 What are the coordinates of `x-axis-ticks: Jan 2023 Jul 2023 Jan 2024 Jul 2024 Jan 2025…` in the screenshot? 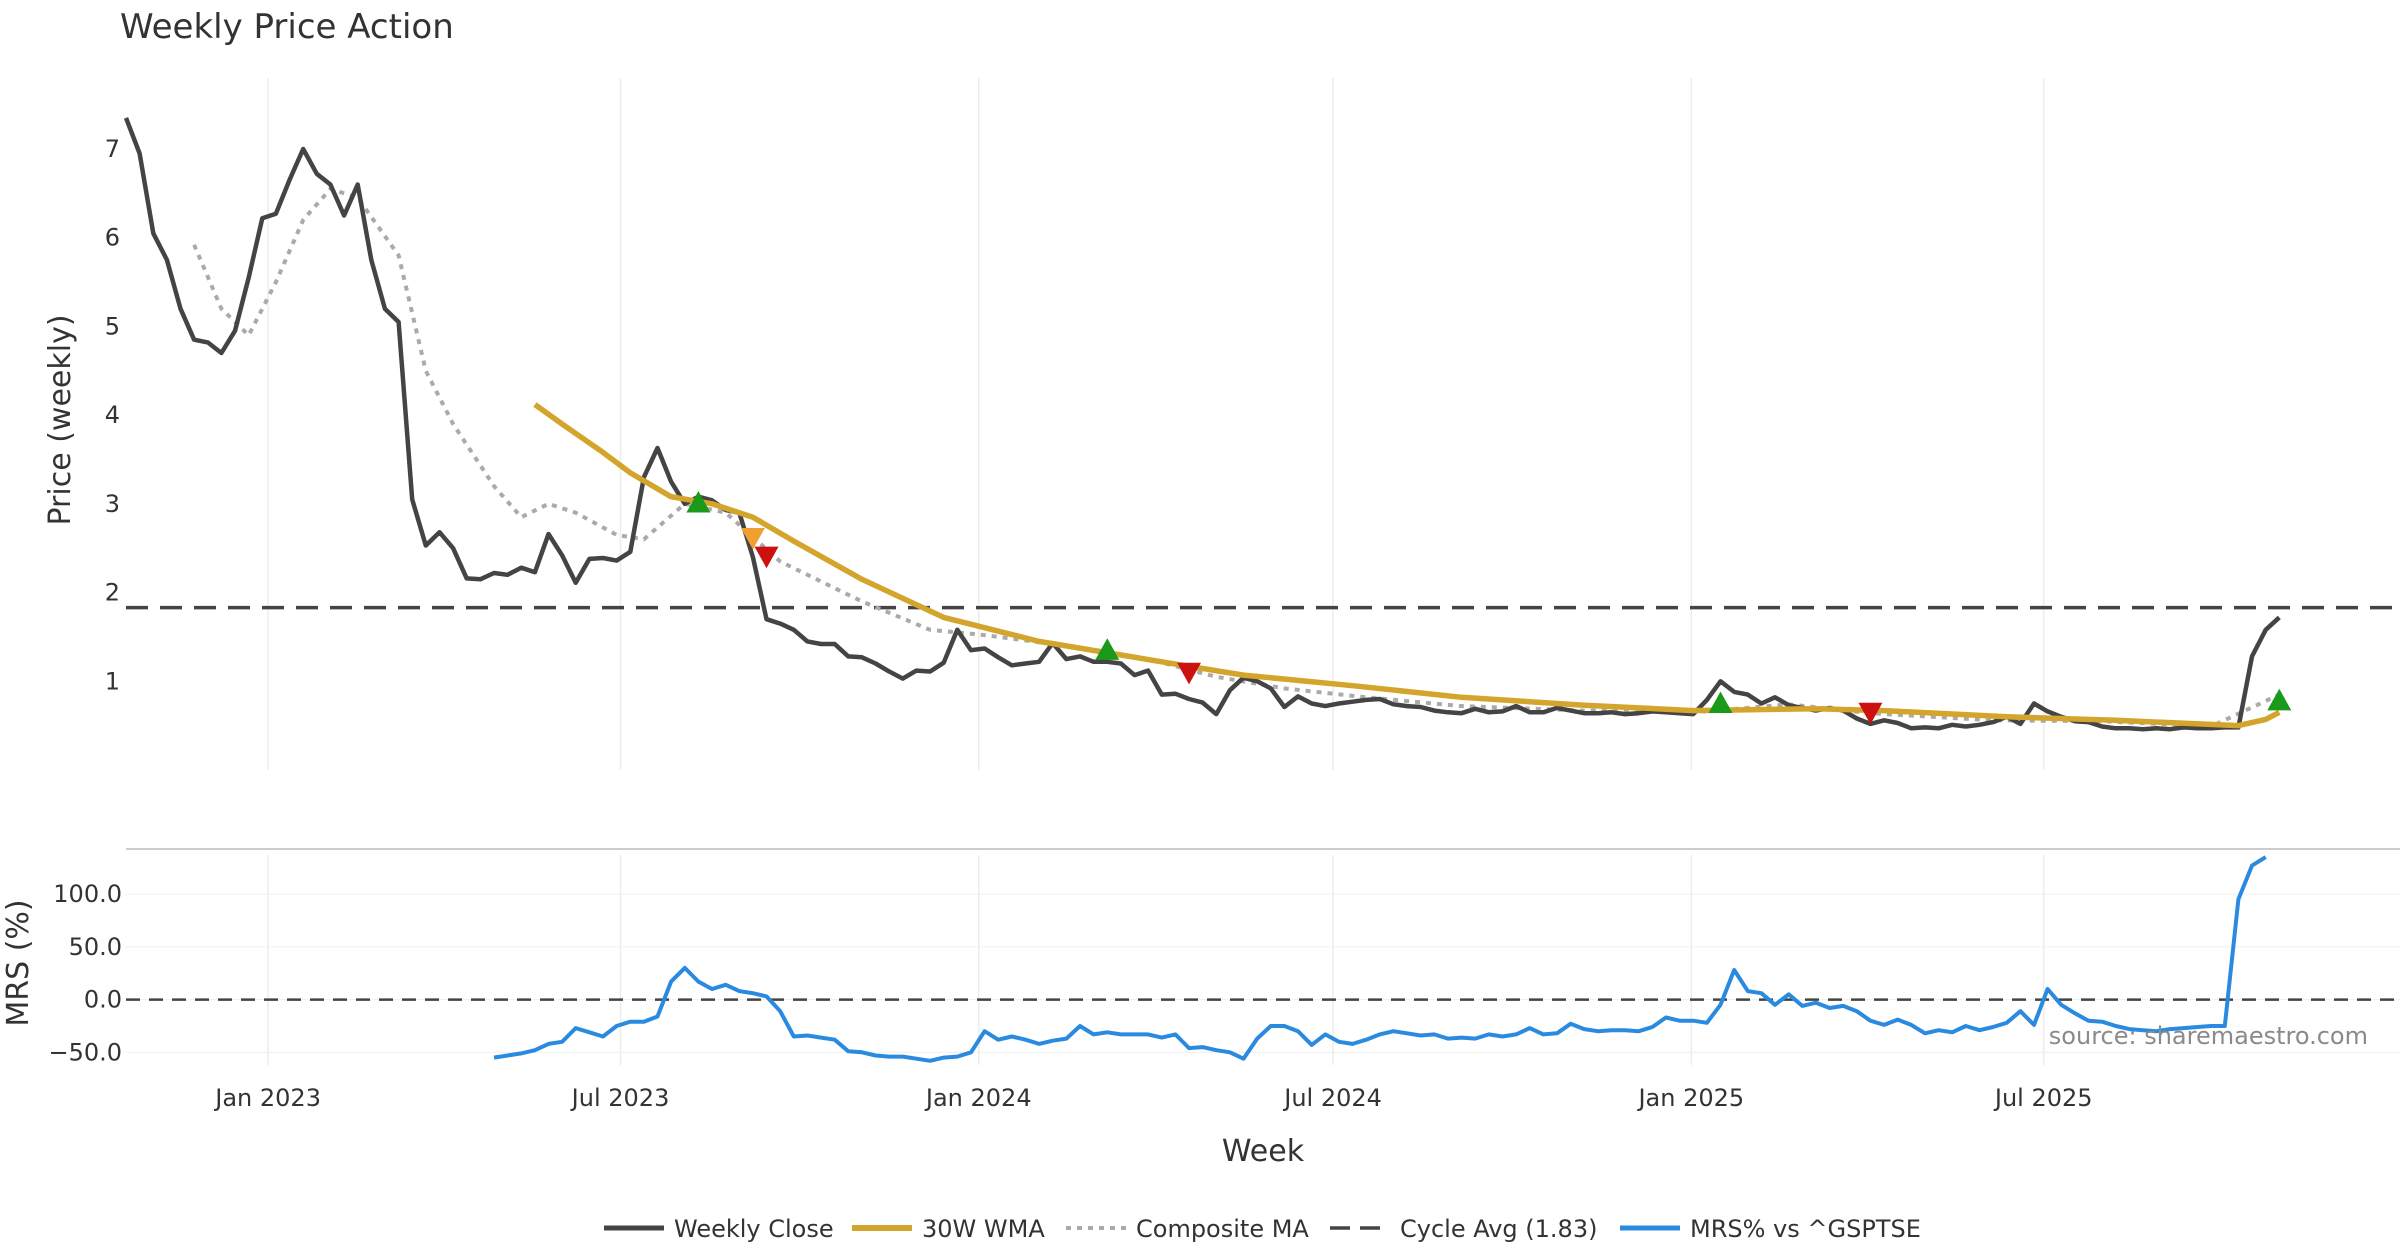 It's located at (1152, 1098).